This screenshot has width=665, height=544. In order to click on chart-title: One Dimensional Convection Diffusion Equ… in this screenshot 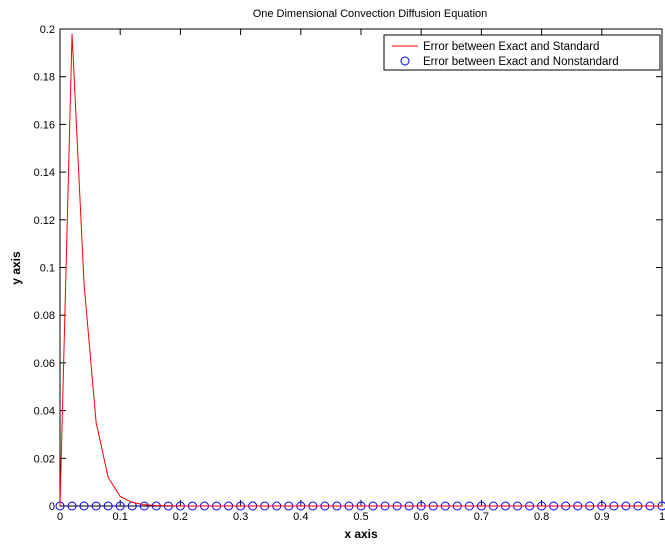, I will do `click(370, 14)`.